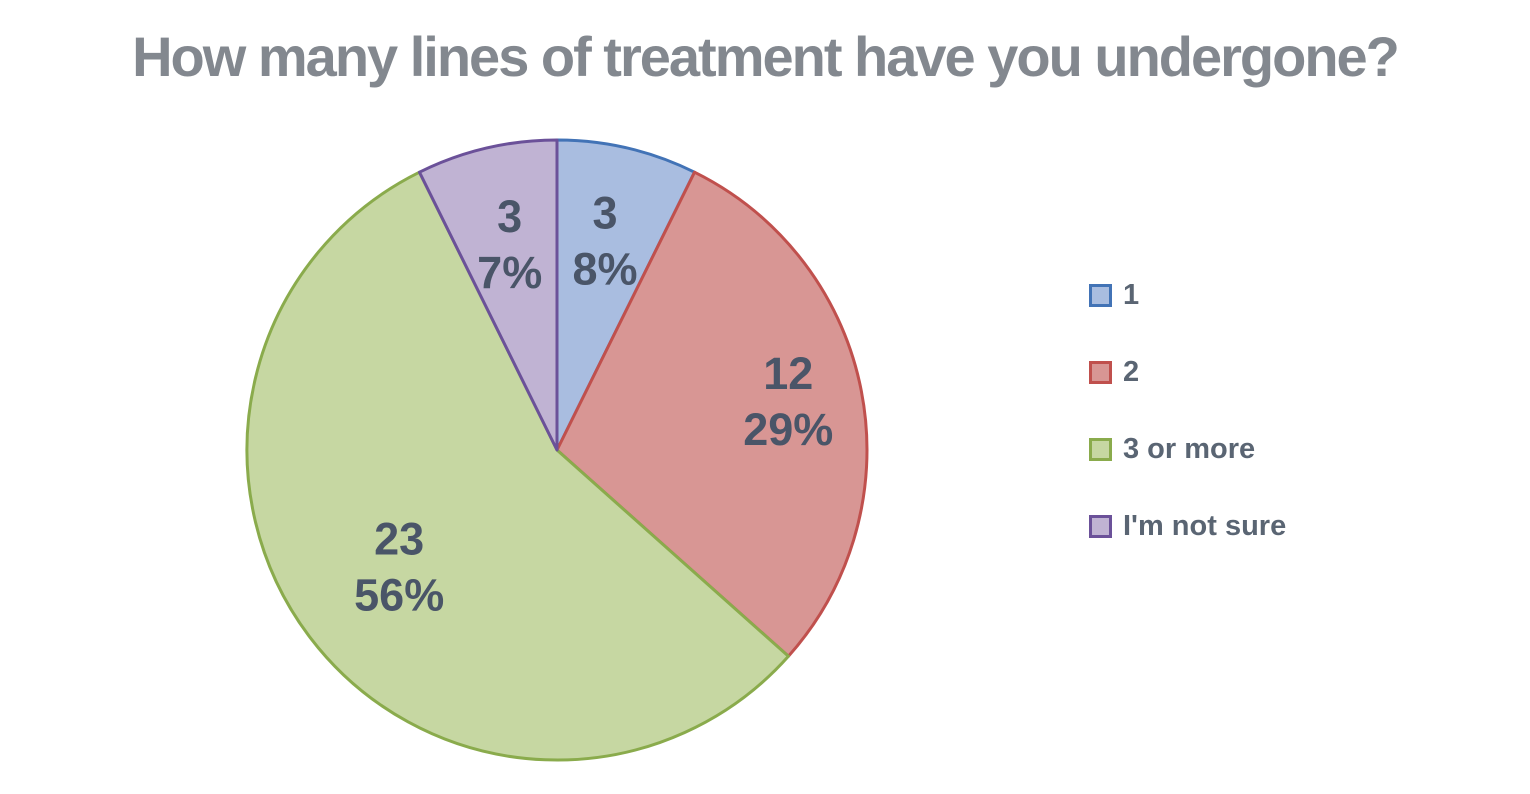  What do you see at coordinates (788, 401) in the screenshot?
I see `slice-label-2: 12 29%` at bounding box center [788, 401].